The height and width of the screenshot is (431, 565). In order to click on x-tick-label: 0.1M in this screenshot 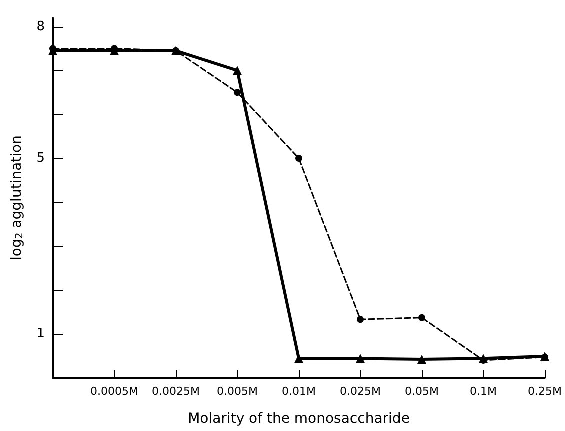, I will do `click(483, 391)`.